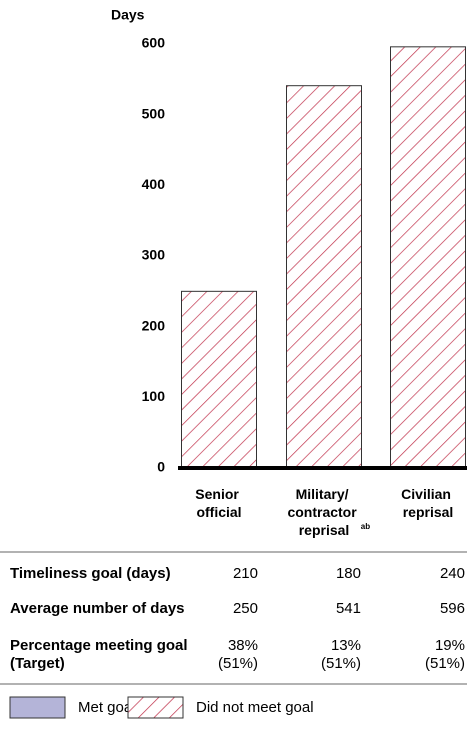 Image resolution: width=467 pixels, height=731 pixels. What do you see at coordinates (128, 15) in the screenshot?
I see `y-axis-label: Days` at bounding box center [128, 15].